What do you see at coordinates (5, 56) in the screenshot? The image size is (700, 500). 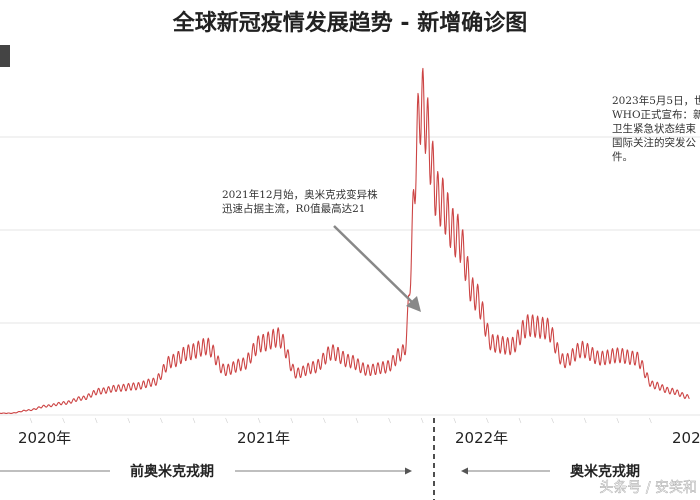 I see `corner-badge` at bounding box center [5, 56].